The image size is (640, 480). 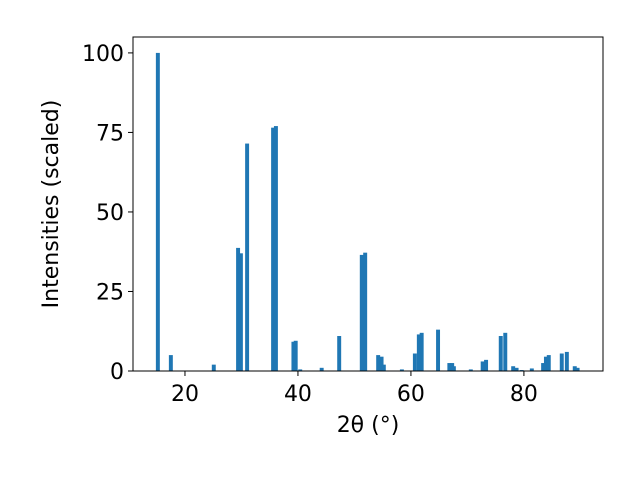 I want to click on x-axis-label: 2θ (°), so click(x=368, y=425).